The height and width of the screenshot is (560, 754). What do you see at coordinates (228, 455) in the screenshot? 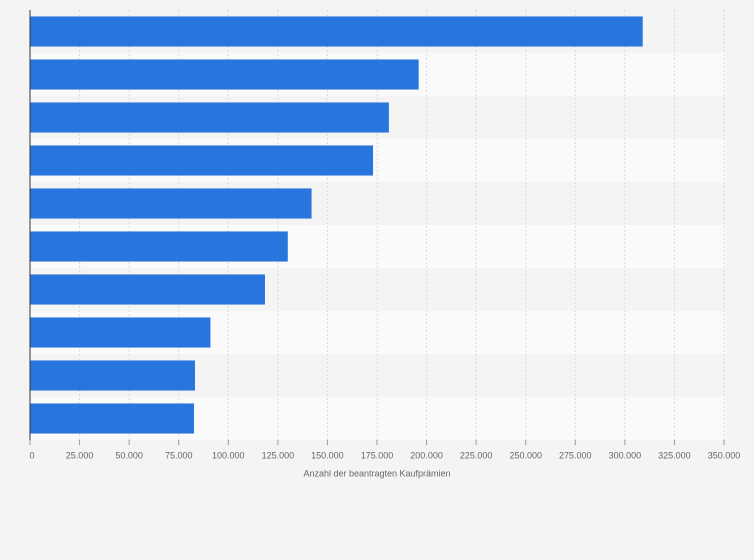
I see `x-tick-label: 100.000` at bounding box center [228, 455].